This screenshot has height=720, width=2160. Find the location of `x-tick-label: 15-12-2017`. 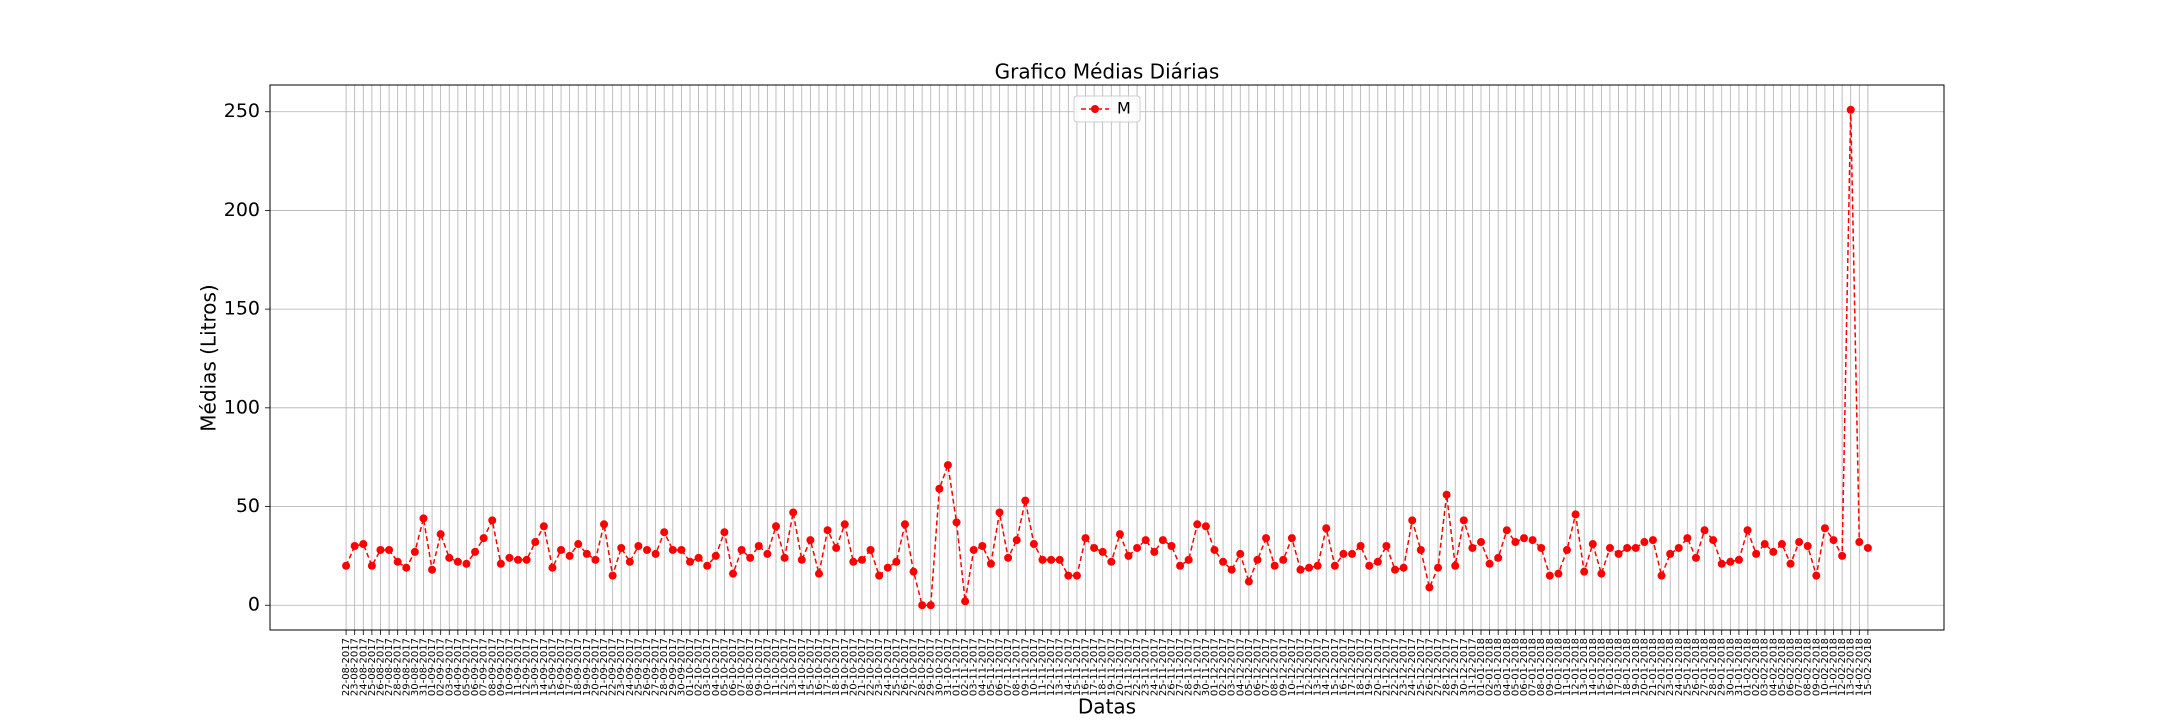

x-tick-label: 15-12-2017 is located at coordinates (1335, 667).